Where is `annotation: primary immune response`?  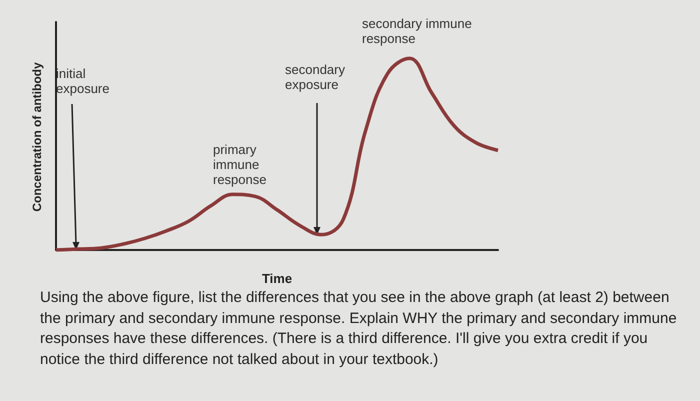 annotation: primary immune response is located at coordinates (239, 164).